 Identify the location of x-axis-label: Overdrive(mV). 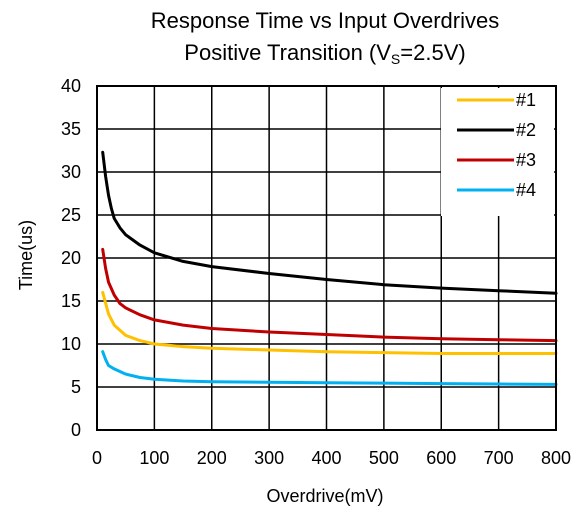
(324, 496).